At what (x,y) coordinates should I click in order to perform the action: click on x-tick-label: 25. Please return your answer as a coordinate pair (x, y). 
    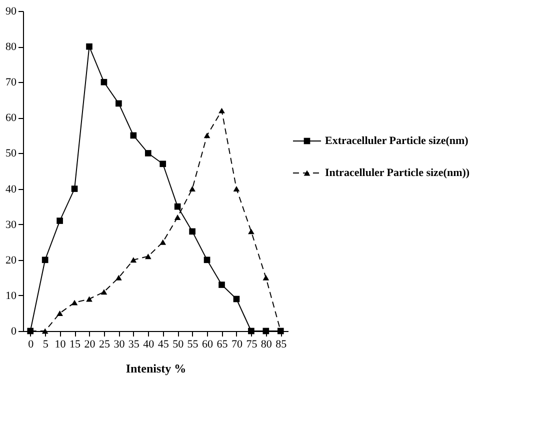
    Looking at the image, I should click on (104, 344).